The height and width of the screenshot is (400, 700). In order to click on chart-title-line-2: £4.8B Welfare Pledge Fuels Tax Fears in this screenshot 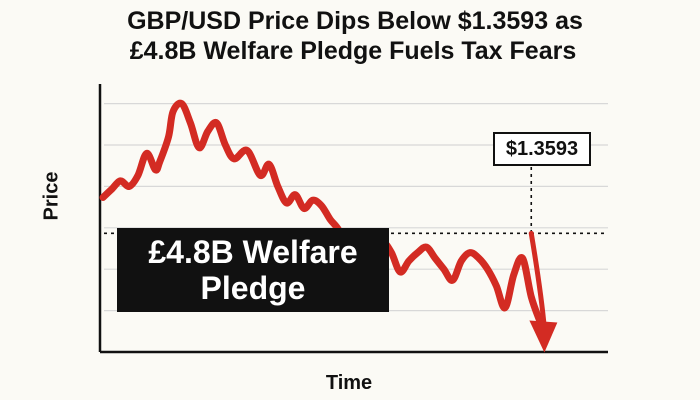, I will do `click(353, 51)`.